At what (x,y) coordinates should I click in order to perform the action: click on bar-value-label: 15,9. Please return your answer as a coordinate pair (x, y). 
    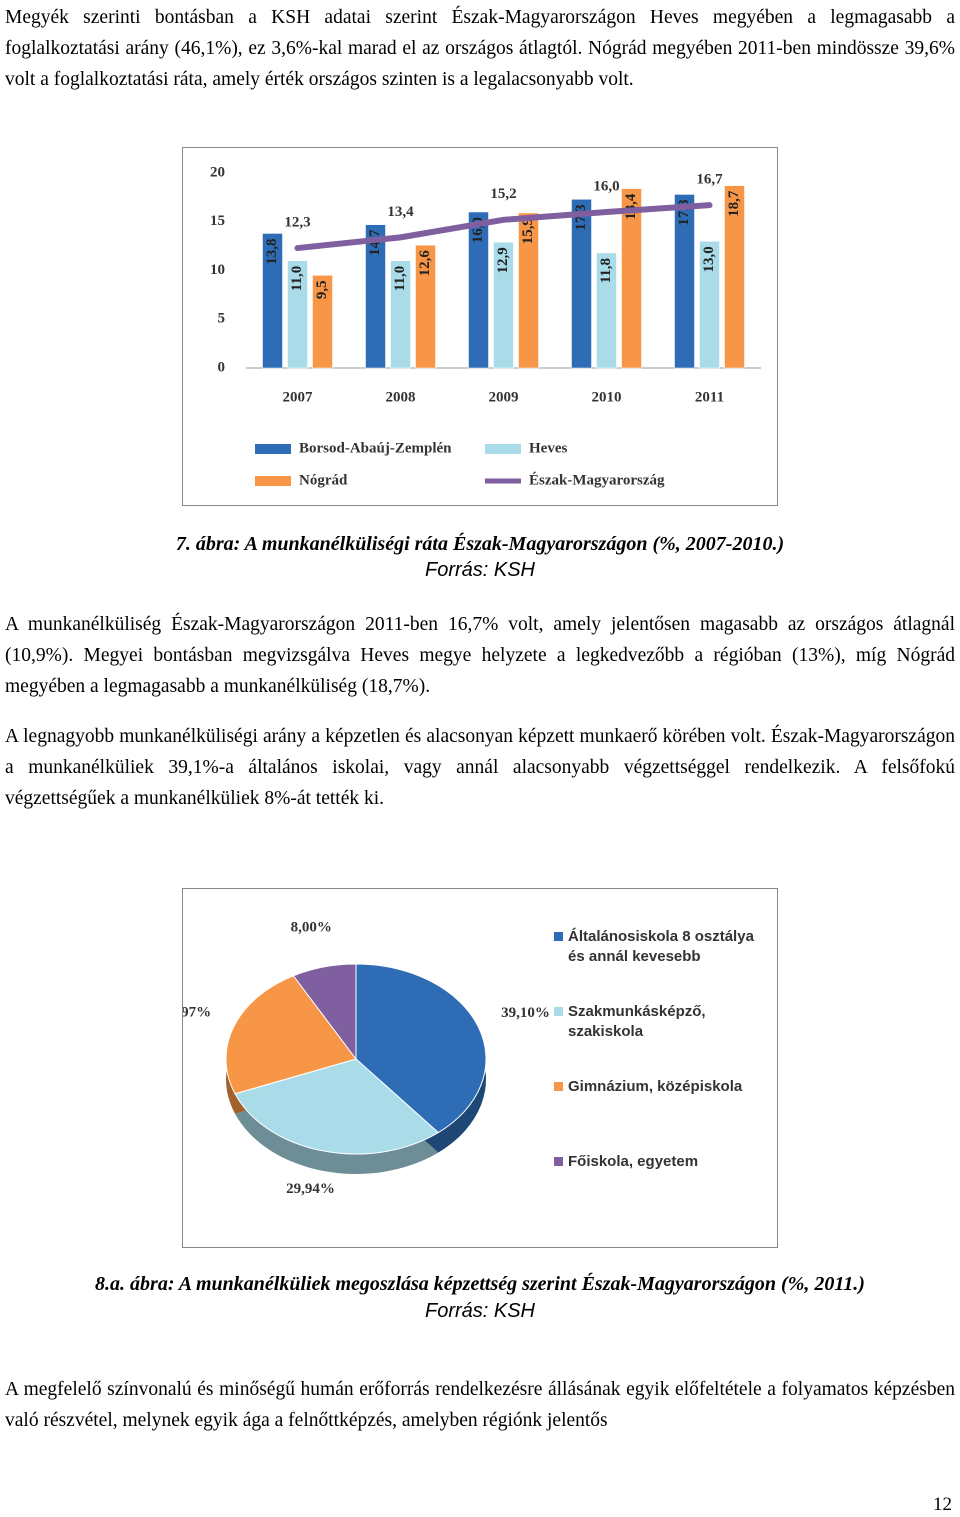
    Looking at the image, I should click on (528, 231).